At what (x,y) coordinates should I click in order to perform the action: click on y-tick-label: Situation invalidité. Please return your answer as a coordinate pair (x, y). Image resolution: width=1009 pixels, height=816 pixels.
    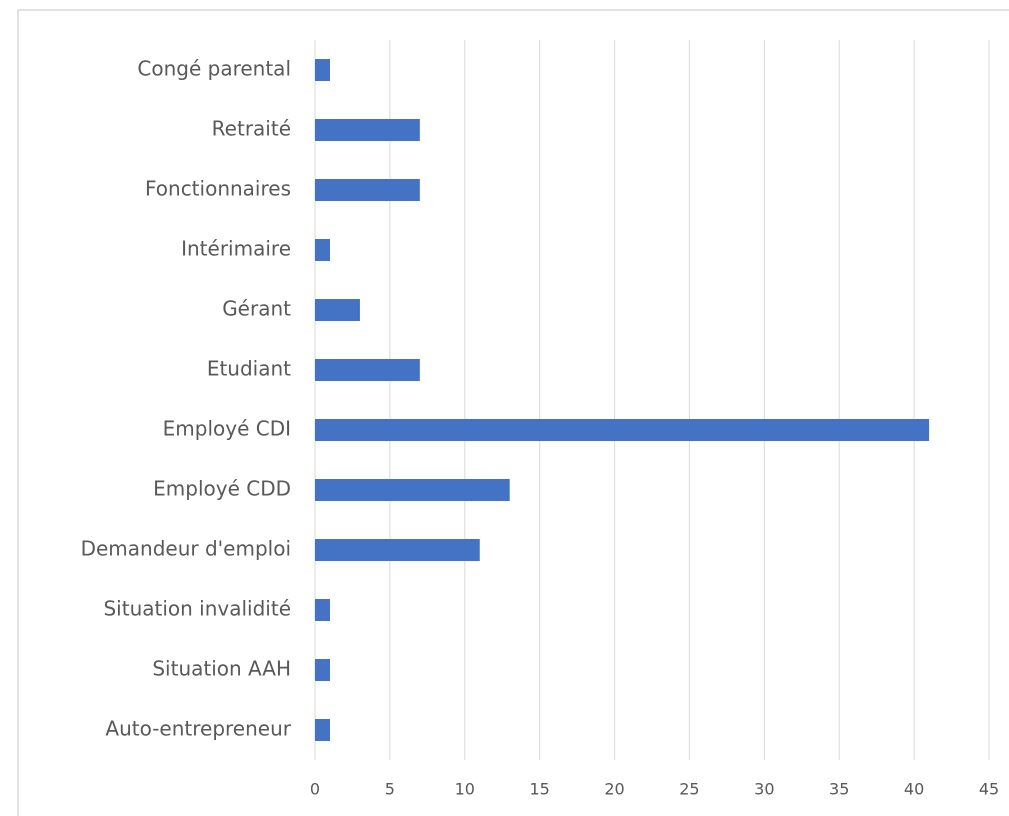
    Looking at the image, I should click on (197, 609).